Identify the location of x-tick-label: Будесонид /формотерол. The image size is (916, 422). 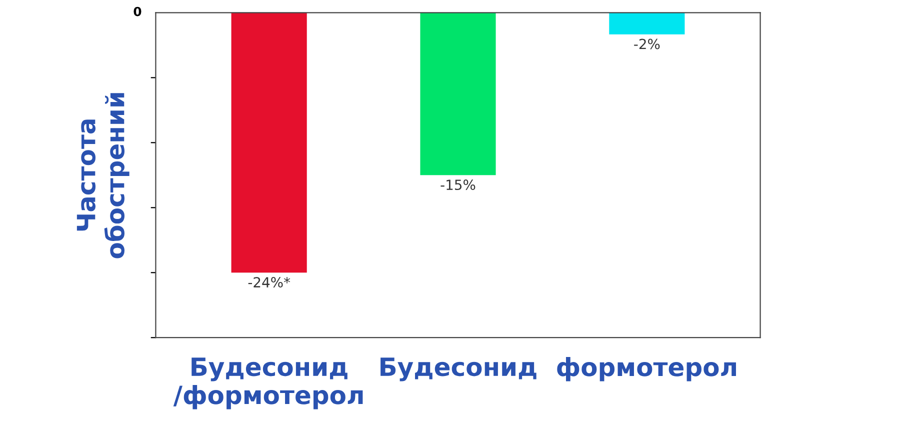
(268, 384).